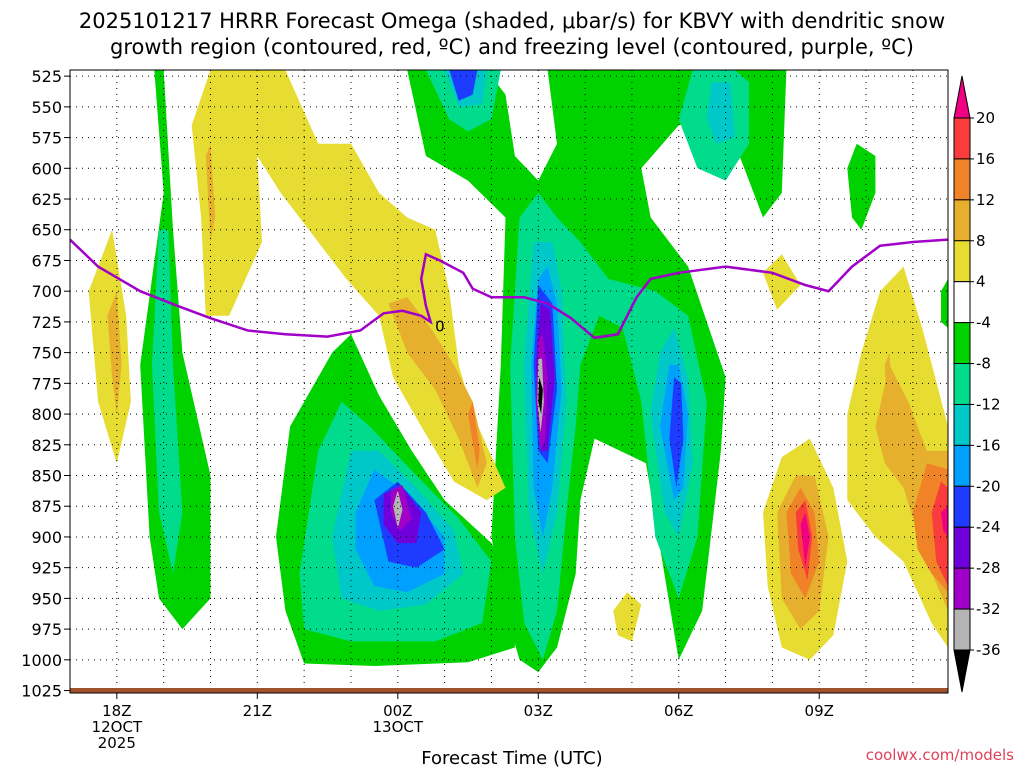  Describe the element at coordinates (509, 690) in the screenshot. I see `ground-surface` at that location.